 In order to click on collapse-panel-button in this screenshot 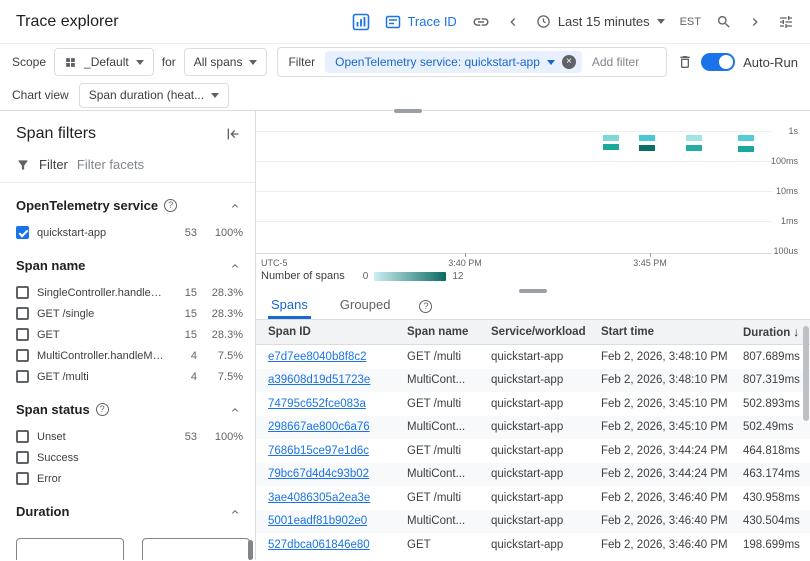, I will do `click(233, 134)`.